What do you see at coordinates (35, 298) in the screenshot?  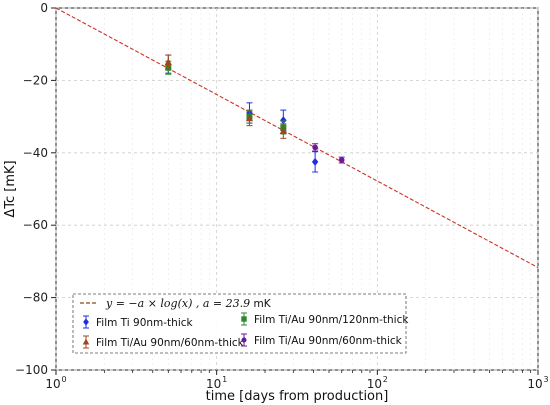 I see `y-tick-label: −80` at bounding box center [35, 298].